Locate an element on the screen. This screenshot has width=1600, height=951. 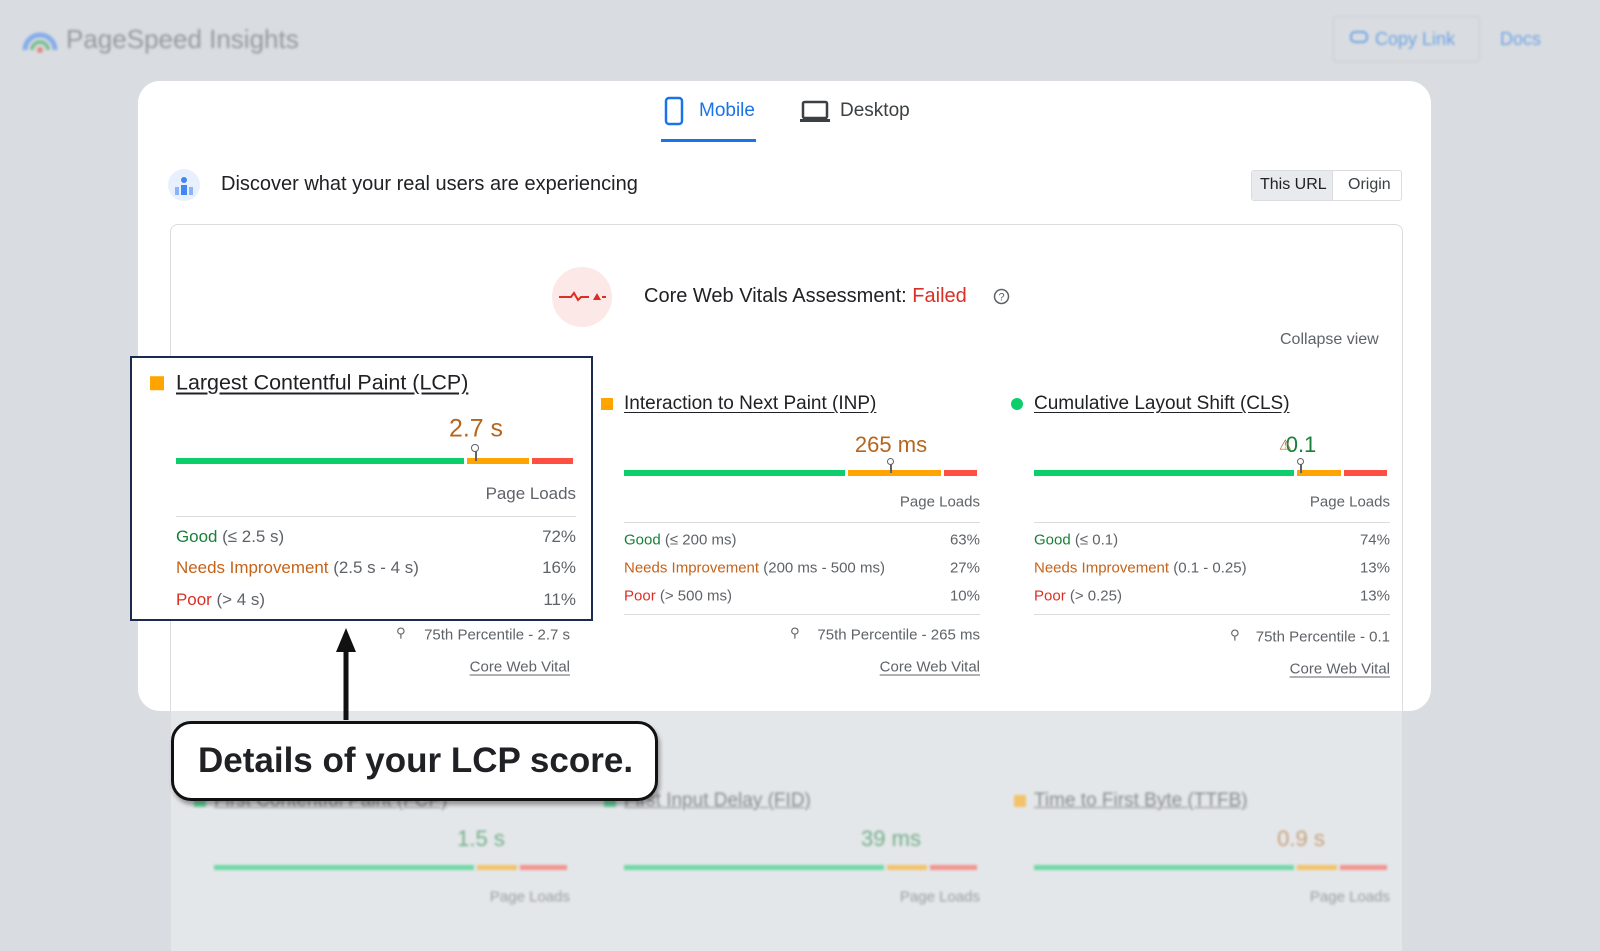
distribution-row: Good (≤ 200 ms) is located at coordinates (680, 540).